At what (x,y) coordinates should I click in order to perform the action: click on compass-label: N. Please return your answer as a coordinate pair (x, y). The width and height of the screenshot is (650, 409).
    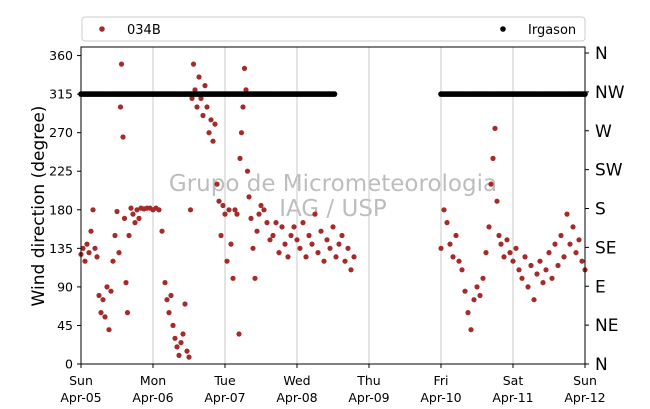
    Looking at the image, I should click on (601, 54).